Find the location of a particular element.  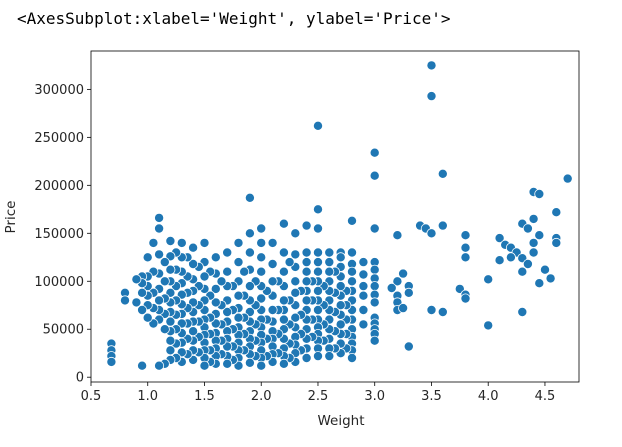

x-tick-label: 2.0 is located at coordinates (261, 396).